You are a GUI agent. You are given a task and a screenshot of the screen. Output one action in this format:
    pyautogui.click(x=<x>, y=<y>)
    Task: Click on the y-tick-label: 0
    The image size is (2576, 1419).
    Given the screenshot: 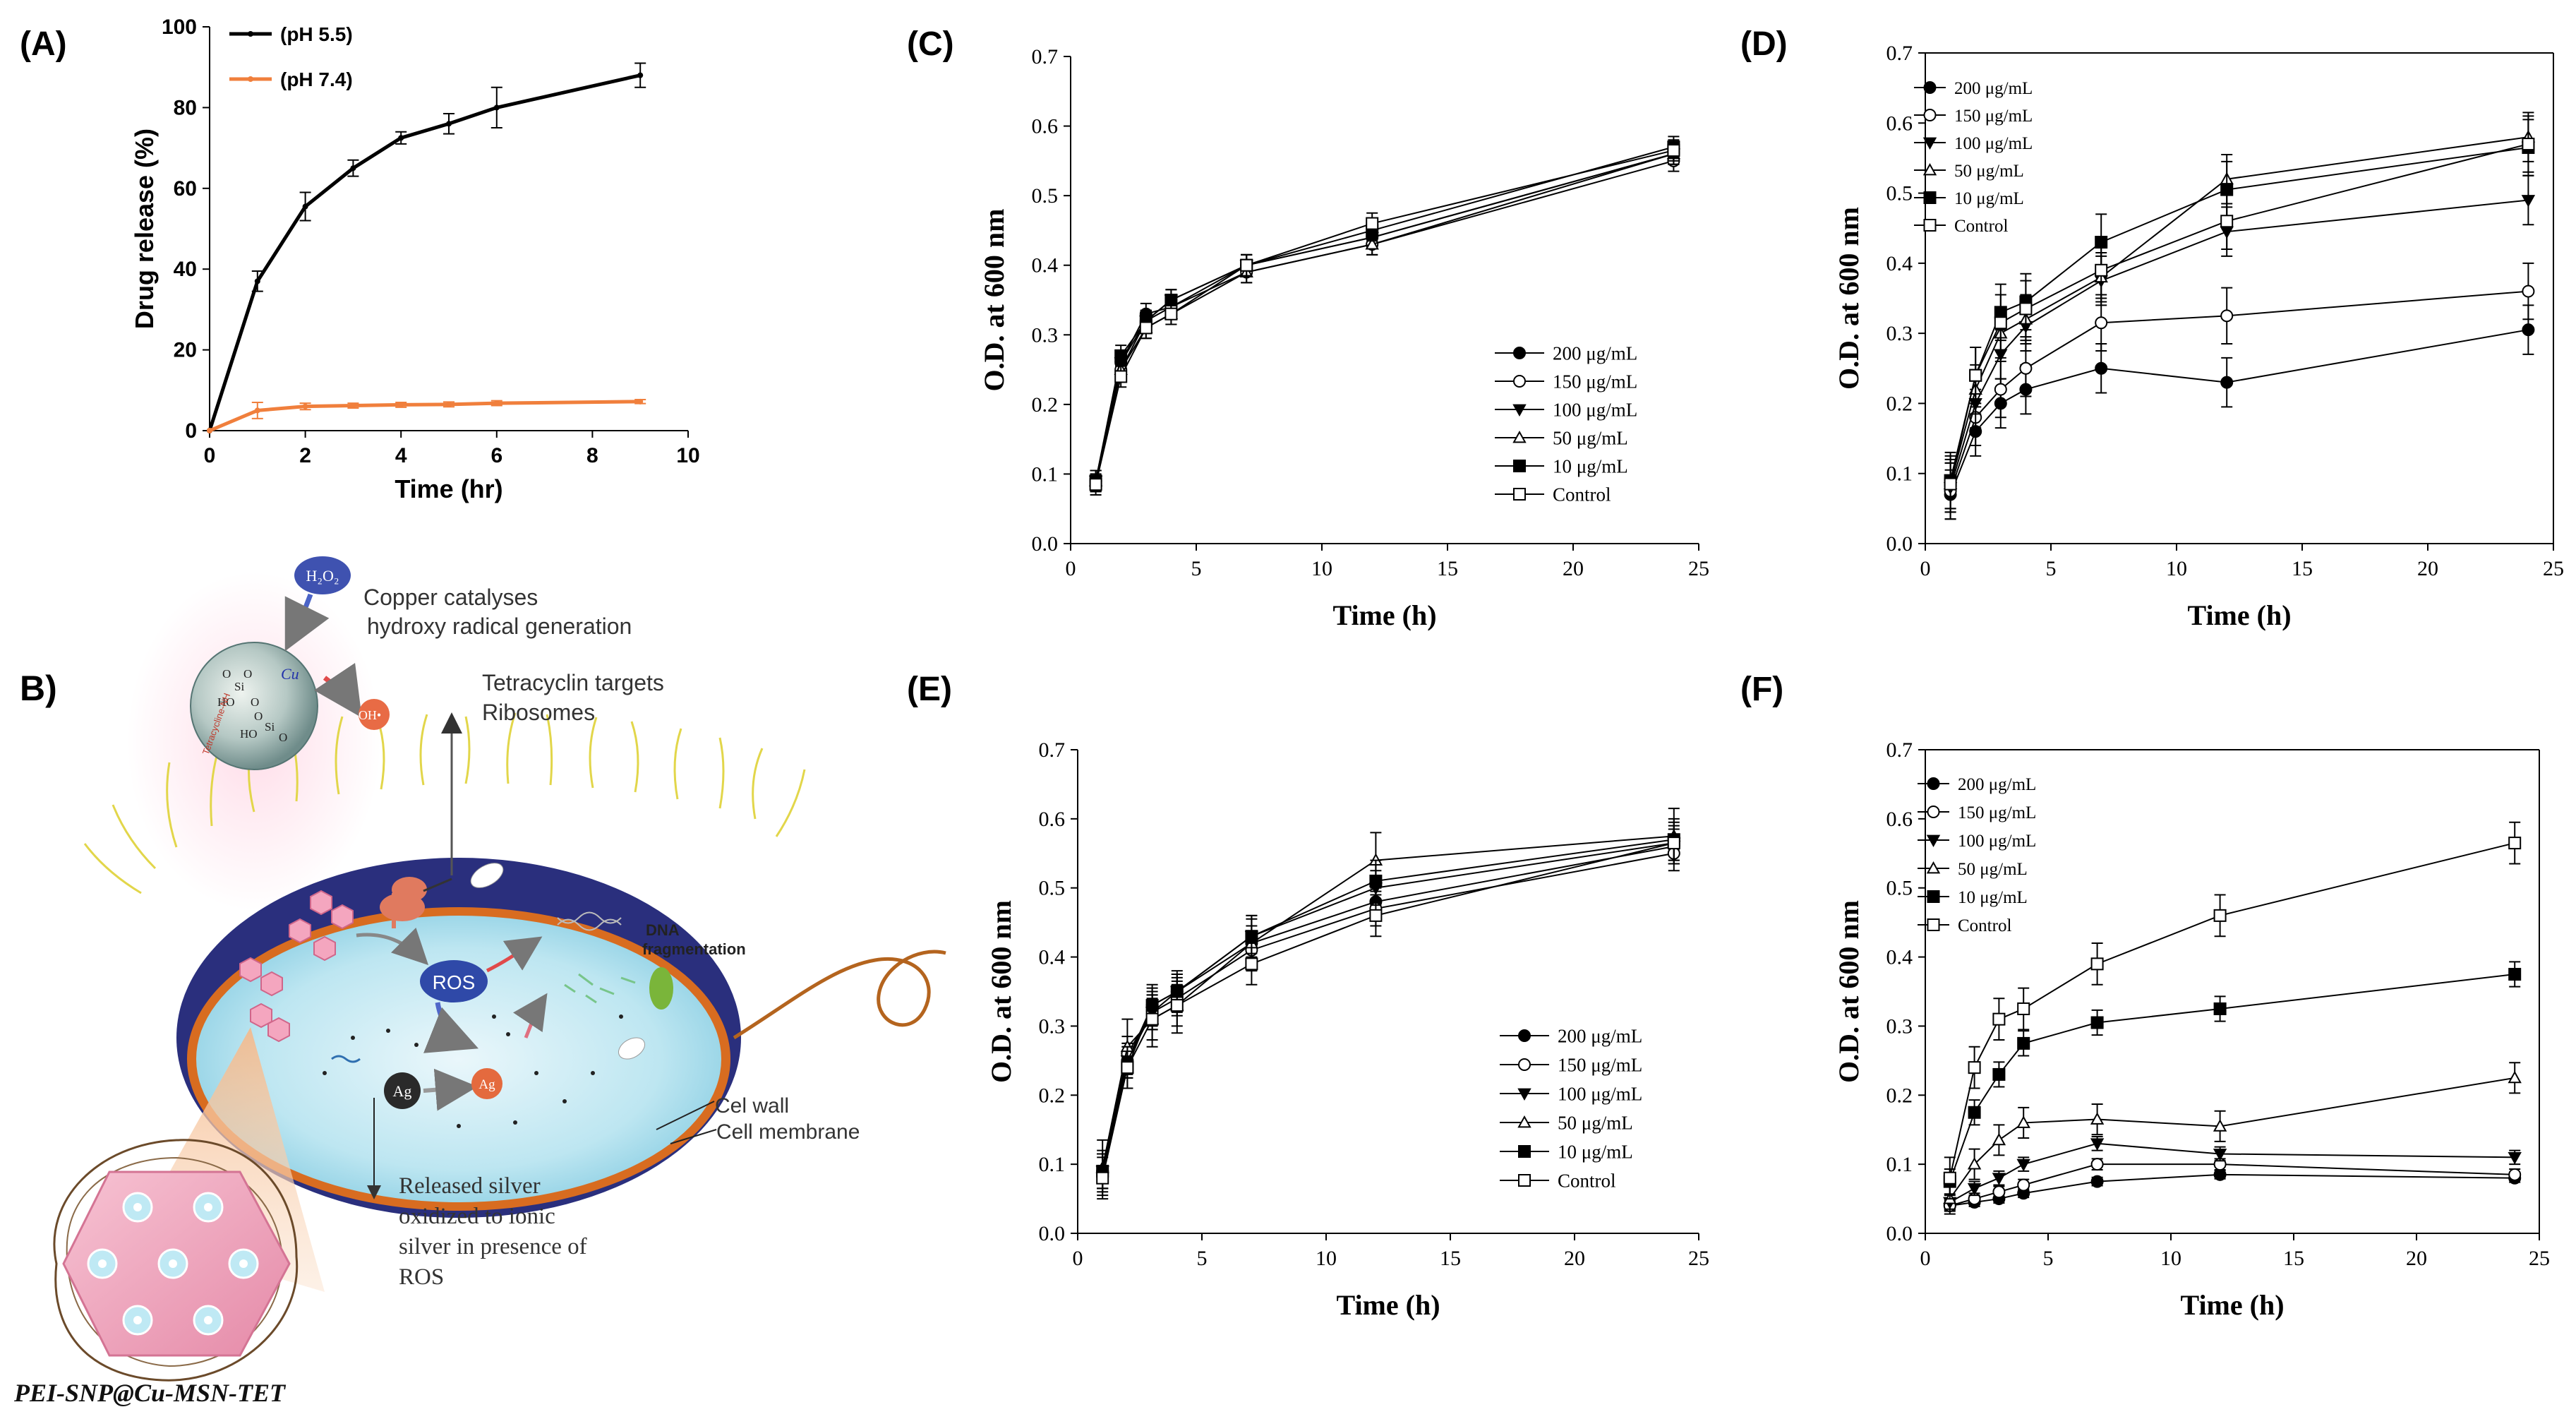 What is the action you would take?
    pyautogui.click(x=191, y=431)
    